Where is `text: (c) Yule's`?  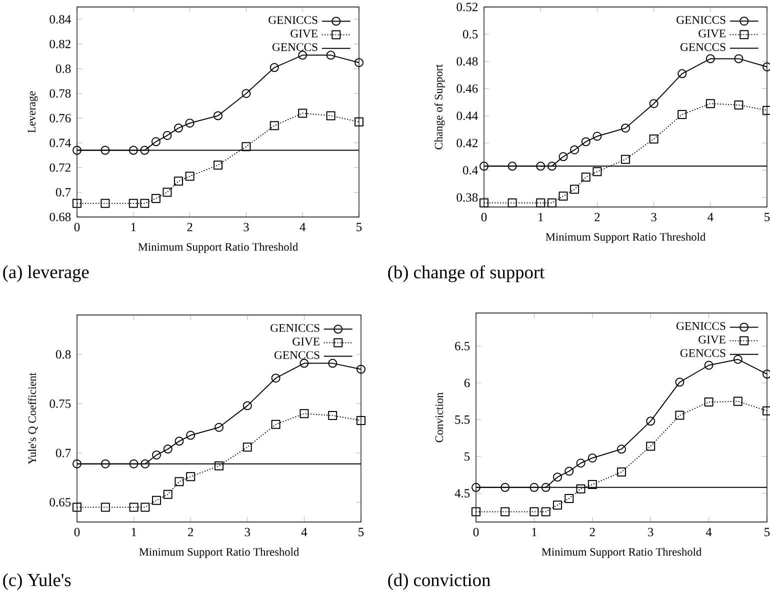 text: (c) Yule's is located at coordinates (37, 581).